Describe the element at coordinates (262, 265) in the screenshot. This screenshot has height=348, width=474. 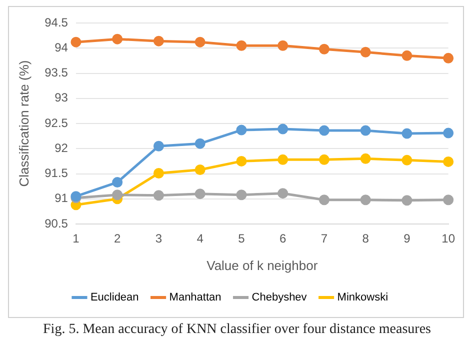
I see `x-axis-title: Value of k neighbor` at that location.